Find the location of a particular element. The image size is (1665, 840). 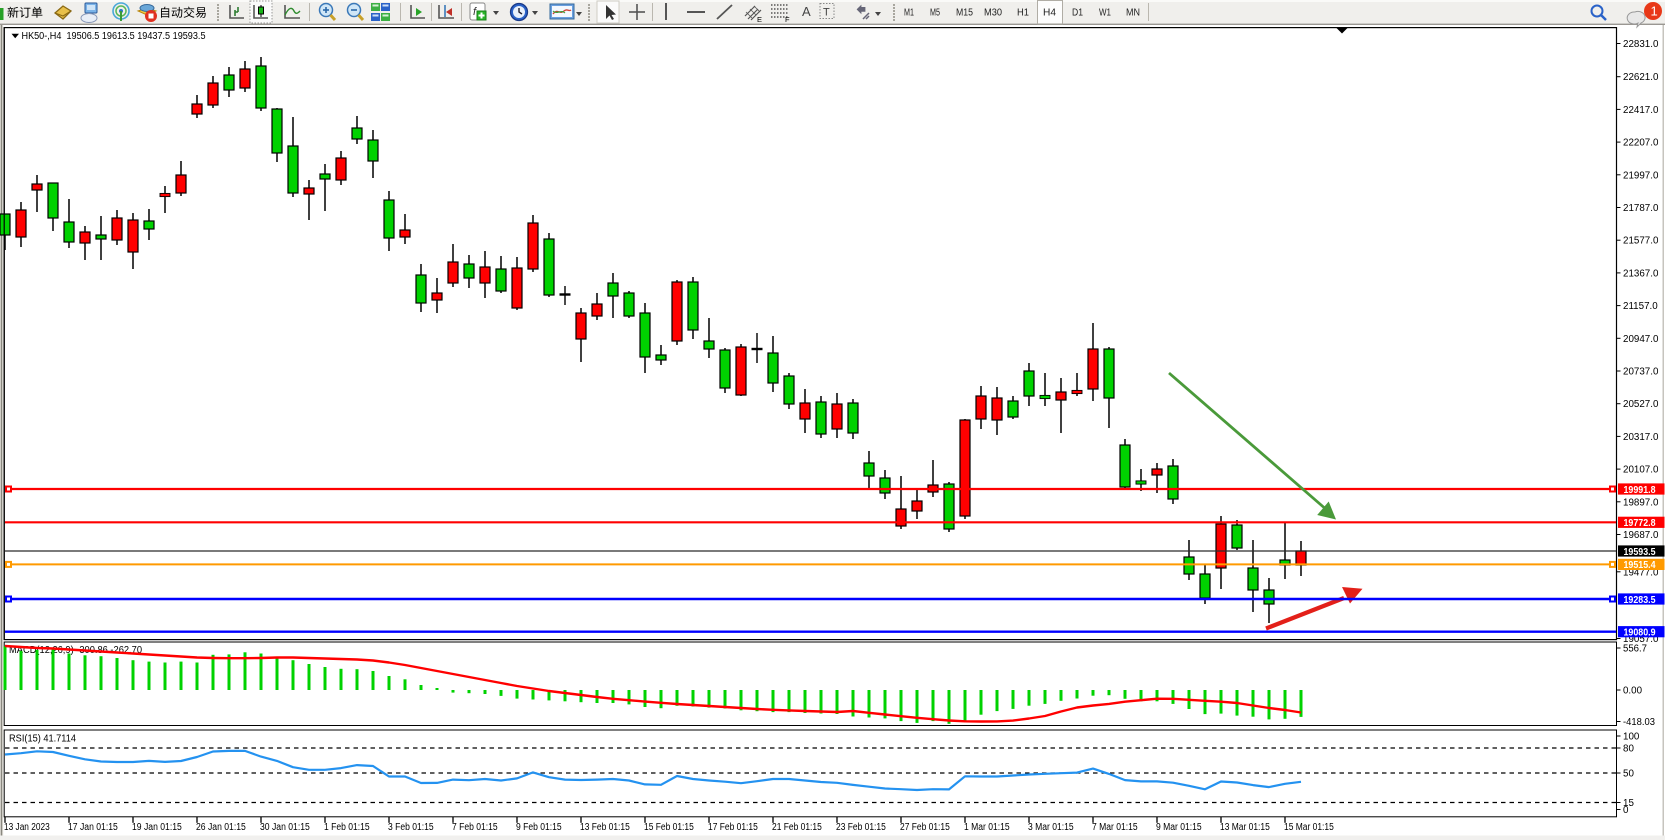

svg-text: 17 Feb 01:15 is located at coordinates (733, 827).